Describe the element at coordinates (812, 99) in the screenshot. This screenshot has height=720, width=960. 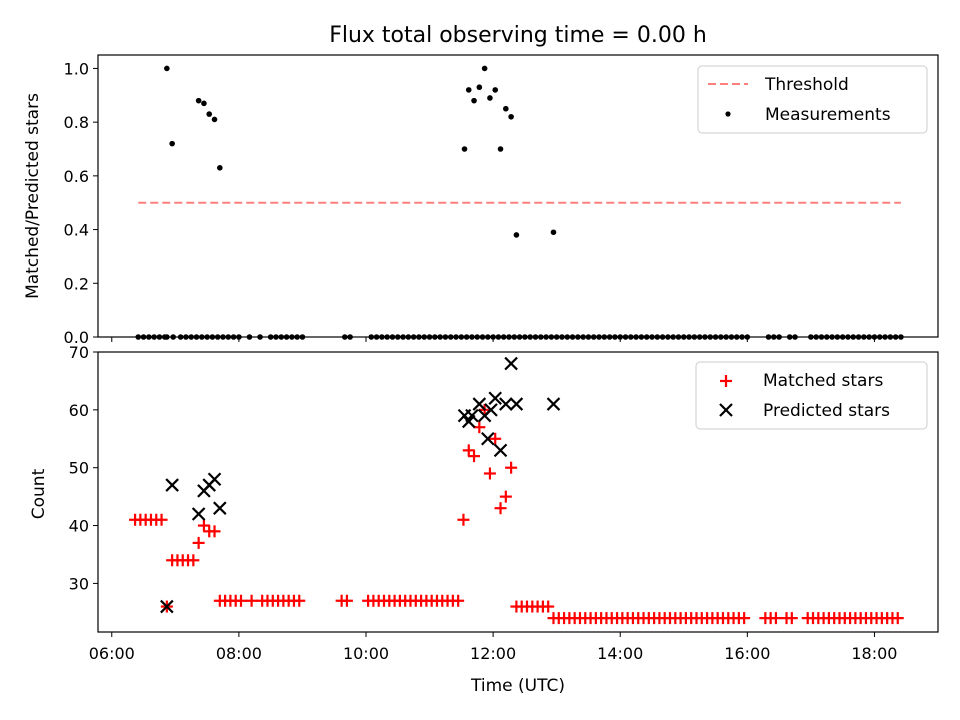
I see `top-legend-box` at that location.